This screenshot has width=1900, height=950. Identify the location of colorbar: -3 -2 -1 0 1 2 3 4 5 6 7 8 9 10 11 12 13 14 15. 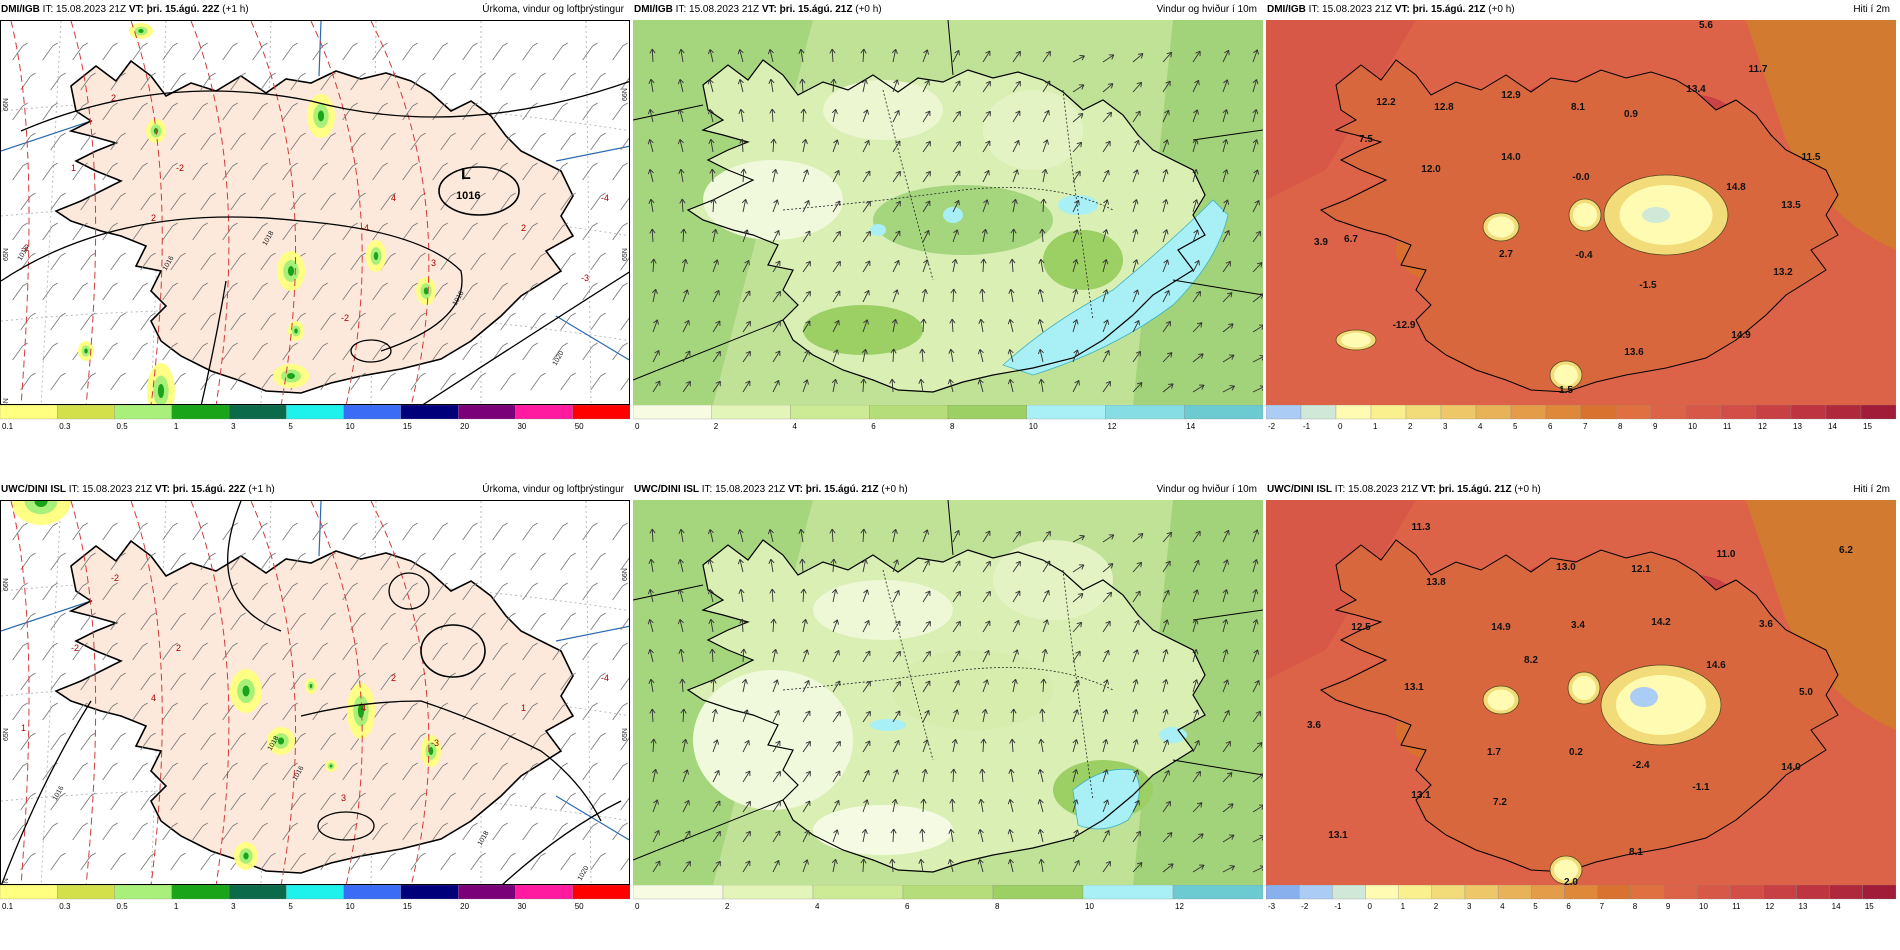
(1581, 899).